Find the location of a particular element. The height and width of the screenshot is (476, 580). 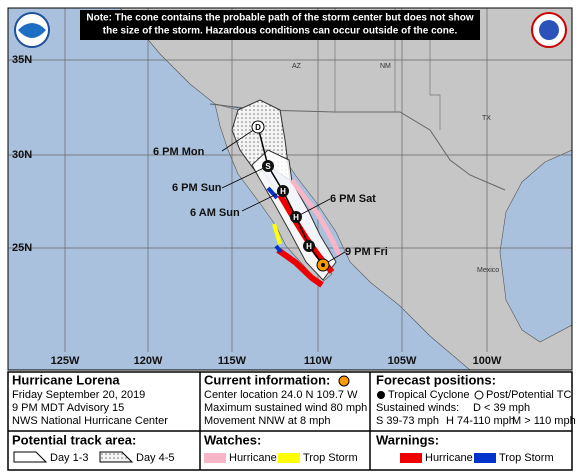

wind-s: S 39-73 mph is located at coordinates (407, 421).